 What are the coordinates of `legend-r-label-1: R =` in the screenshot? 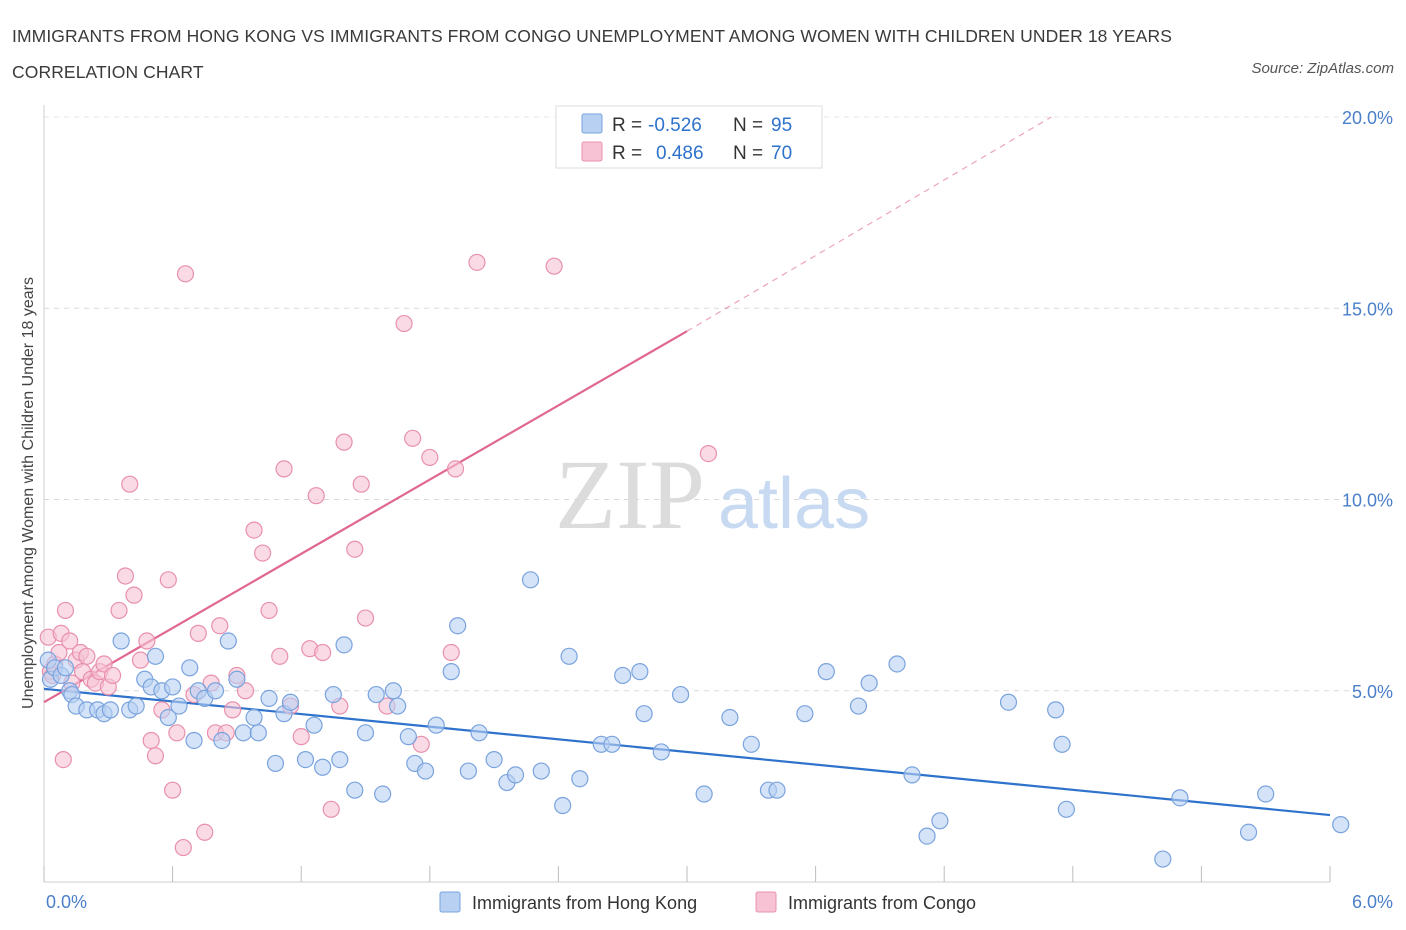 It's located at (627, 125).